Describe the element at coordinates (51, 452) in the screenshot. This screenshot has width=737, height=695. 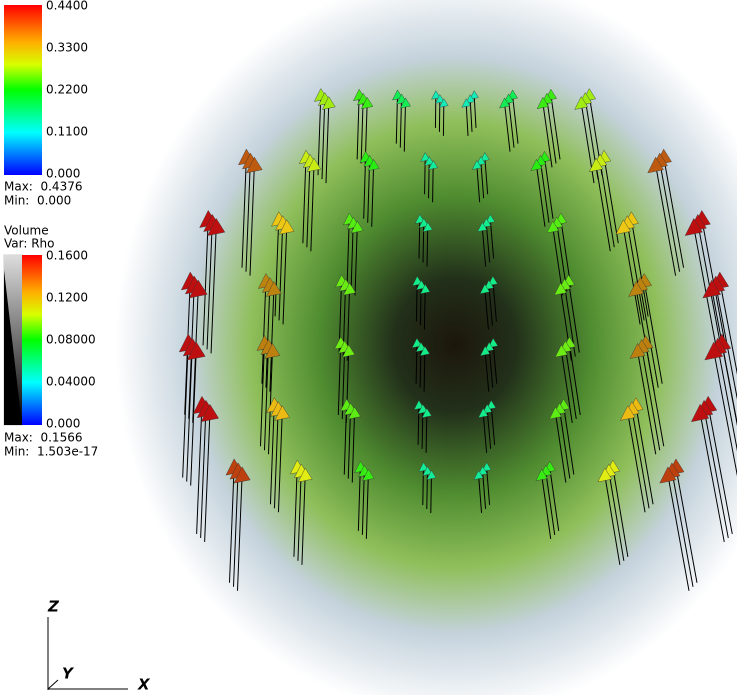
I see `min-label: Min: 1.503e-17` at that location.